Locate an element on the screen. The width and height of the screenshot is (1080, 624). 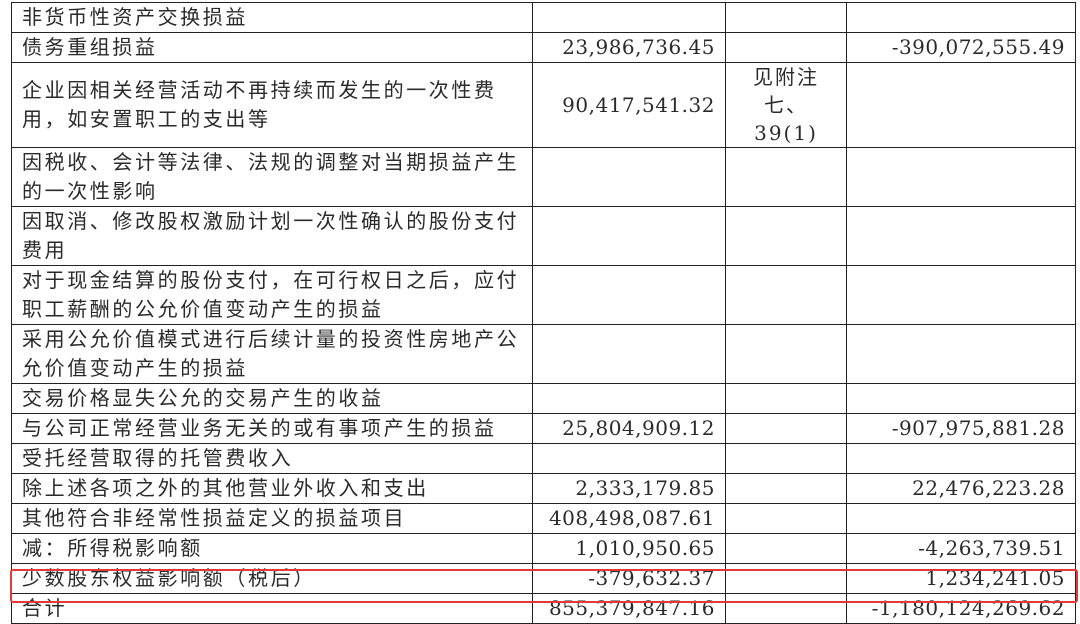
item-cell: 企业因相关经营活动不再持续而发生的一次性费用，如安置职工的支出等 is located at coordinates (272, 105).